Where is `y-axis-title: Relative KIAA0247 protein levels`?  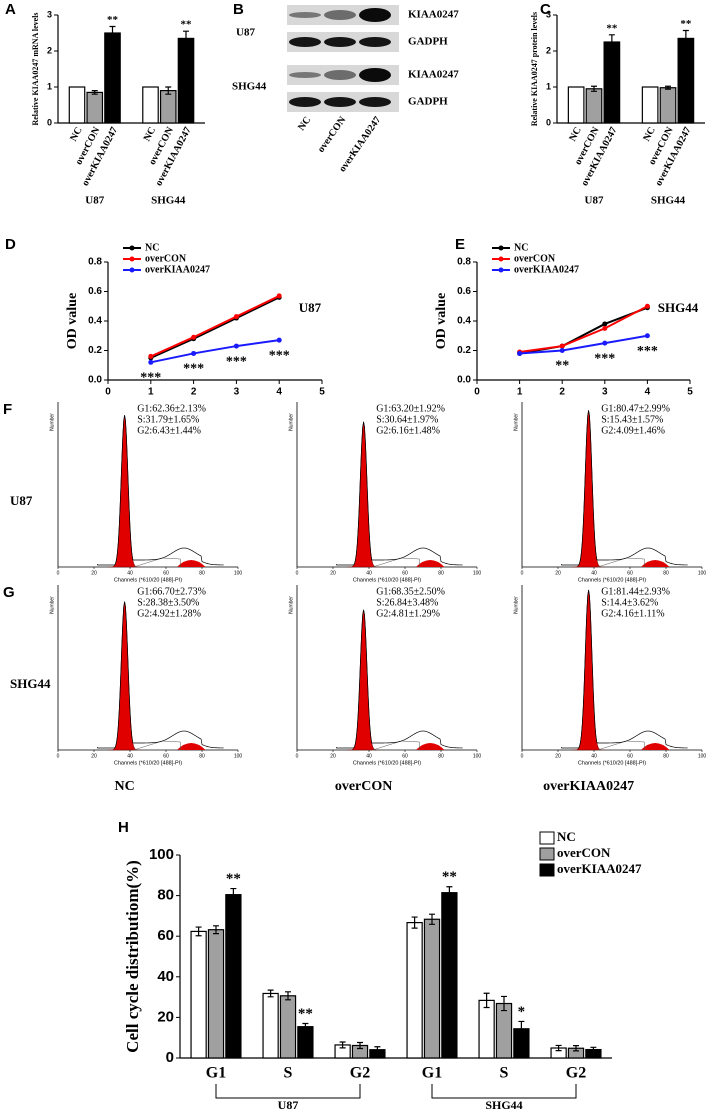
y-axis-title: Relative KIAA0247 protein levels is located at coordinates (534, 69).